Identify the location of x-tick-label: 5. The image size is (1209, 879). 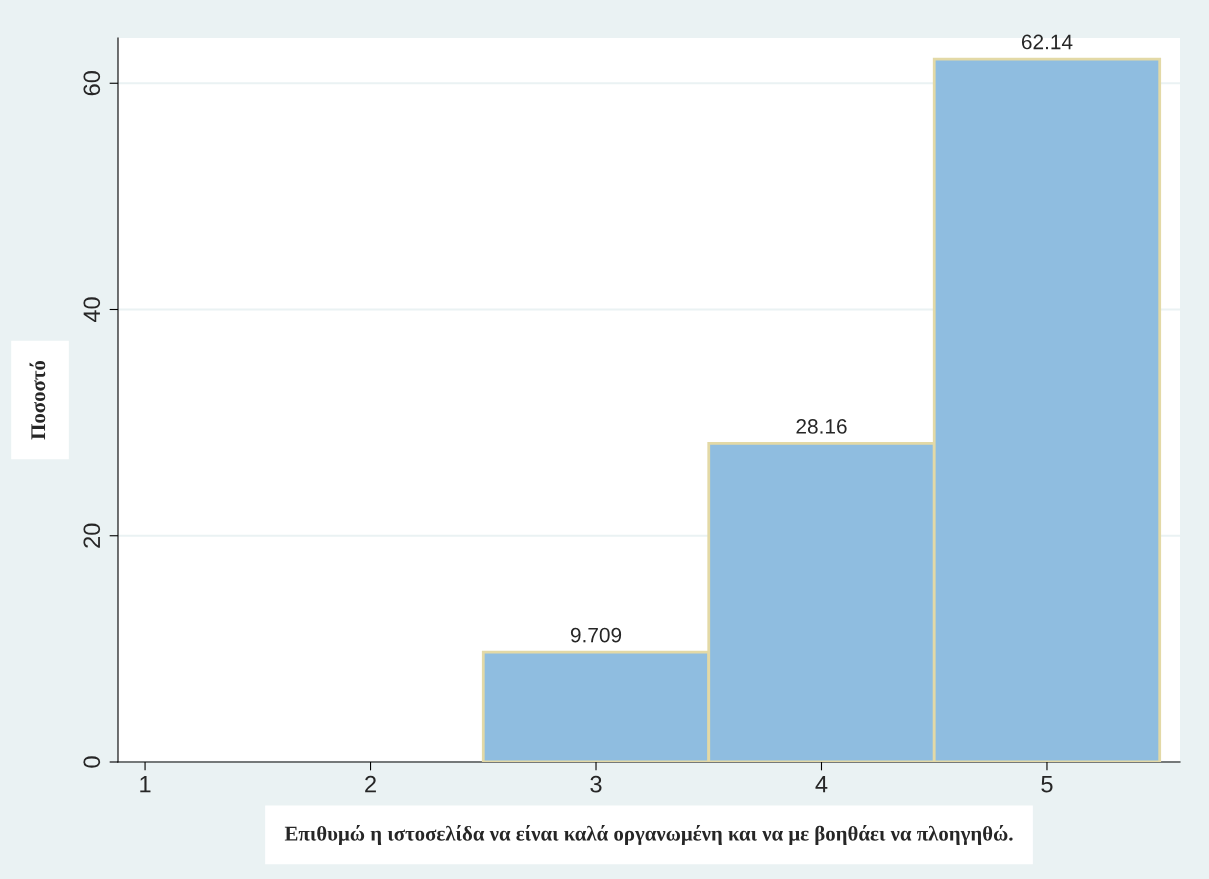
(1047, 784).